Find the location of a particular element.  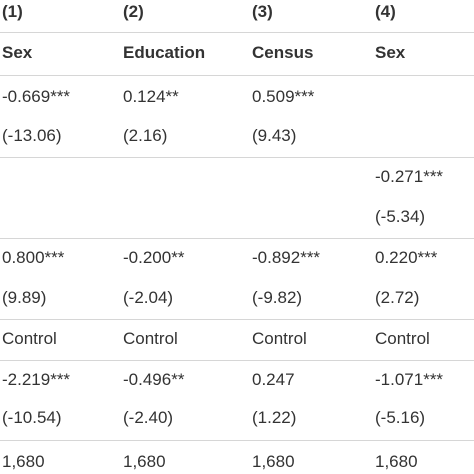

column-header: Census is located at coordinates (283, 52).